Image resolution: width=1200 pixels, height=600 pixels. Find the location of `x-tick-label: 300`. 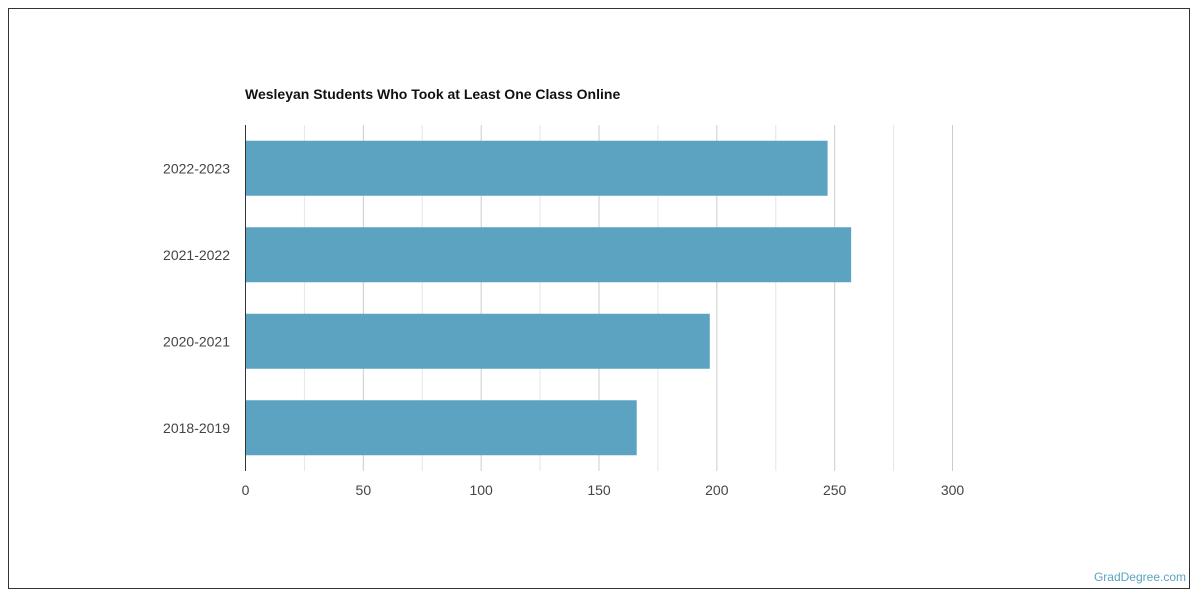

x-tick-label: 300 is located at coordinates (953, 490).